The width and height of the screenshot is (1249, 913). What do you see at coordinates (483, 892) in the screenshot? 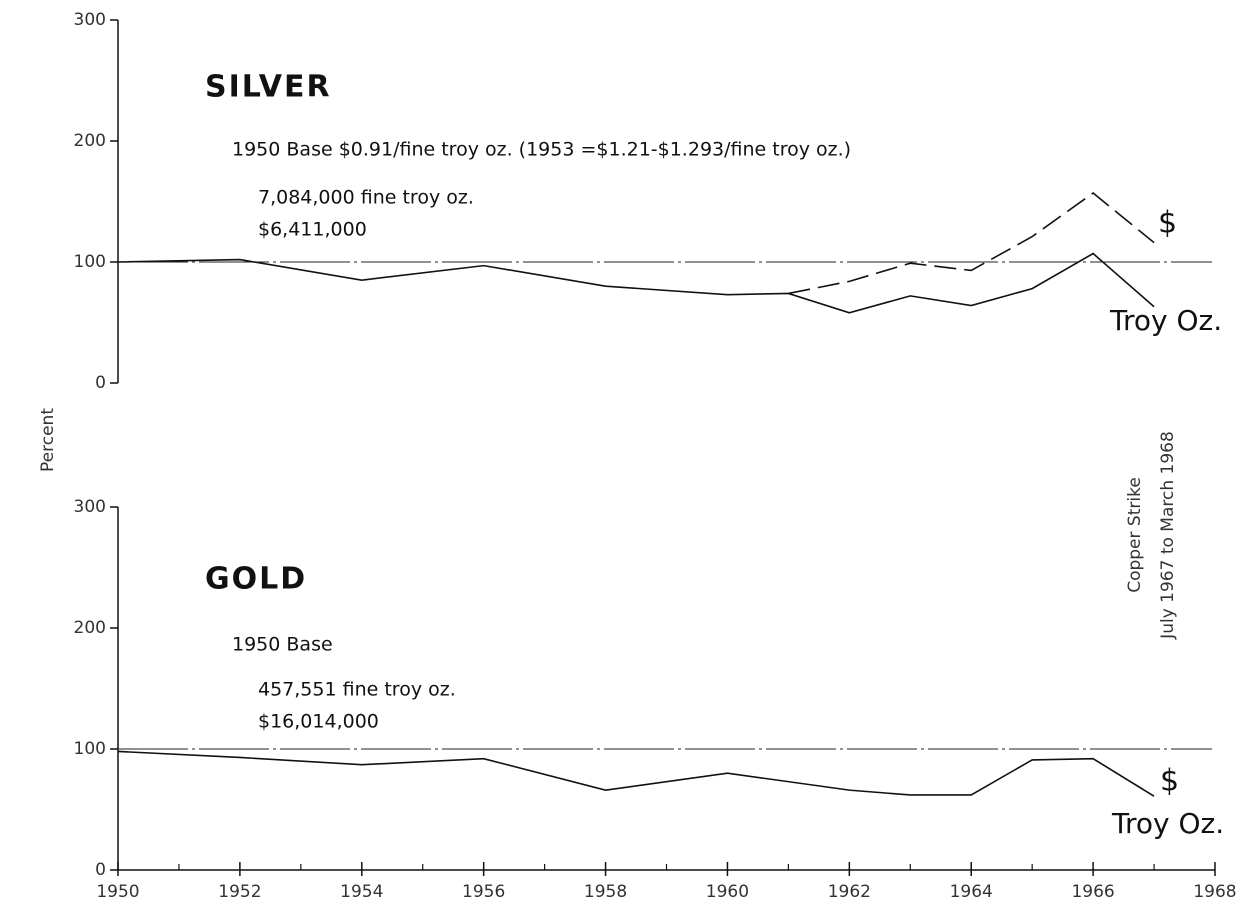
I see `x-tick-label: 1956` at bounding box center [483, 892].